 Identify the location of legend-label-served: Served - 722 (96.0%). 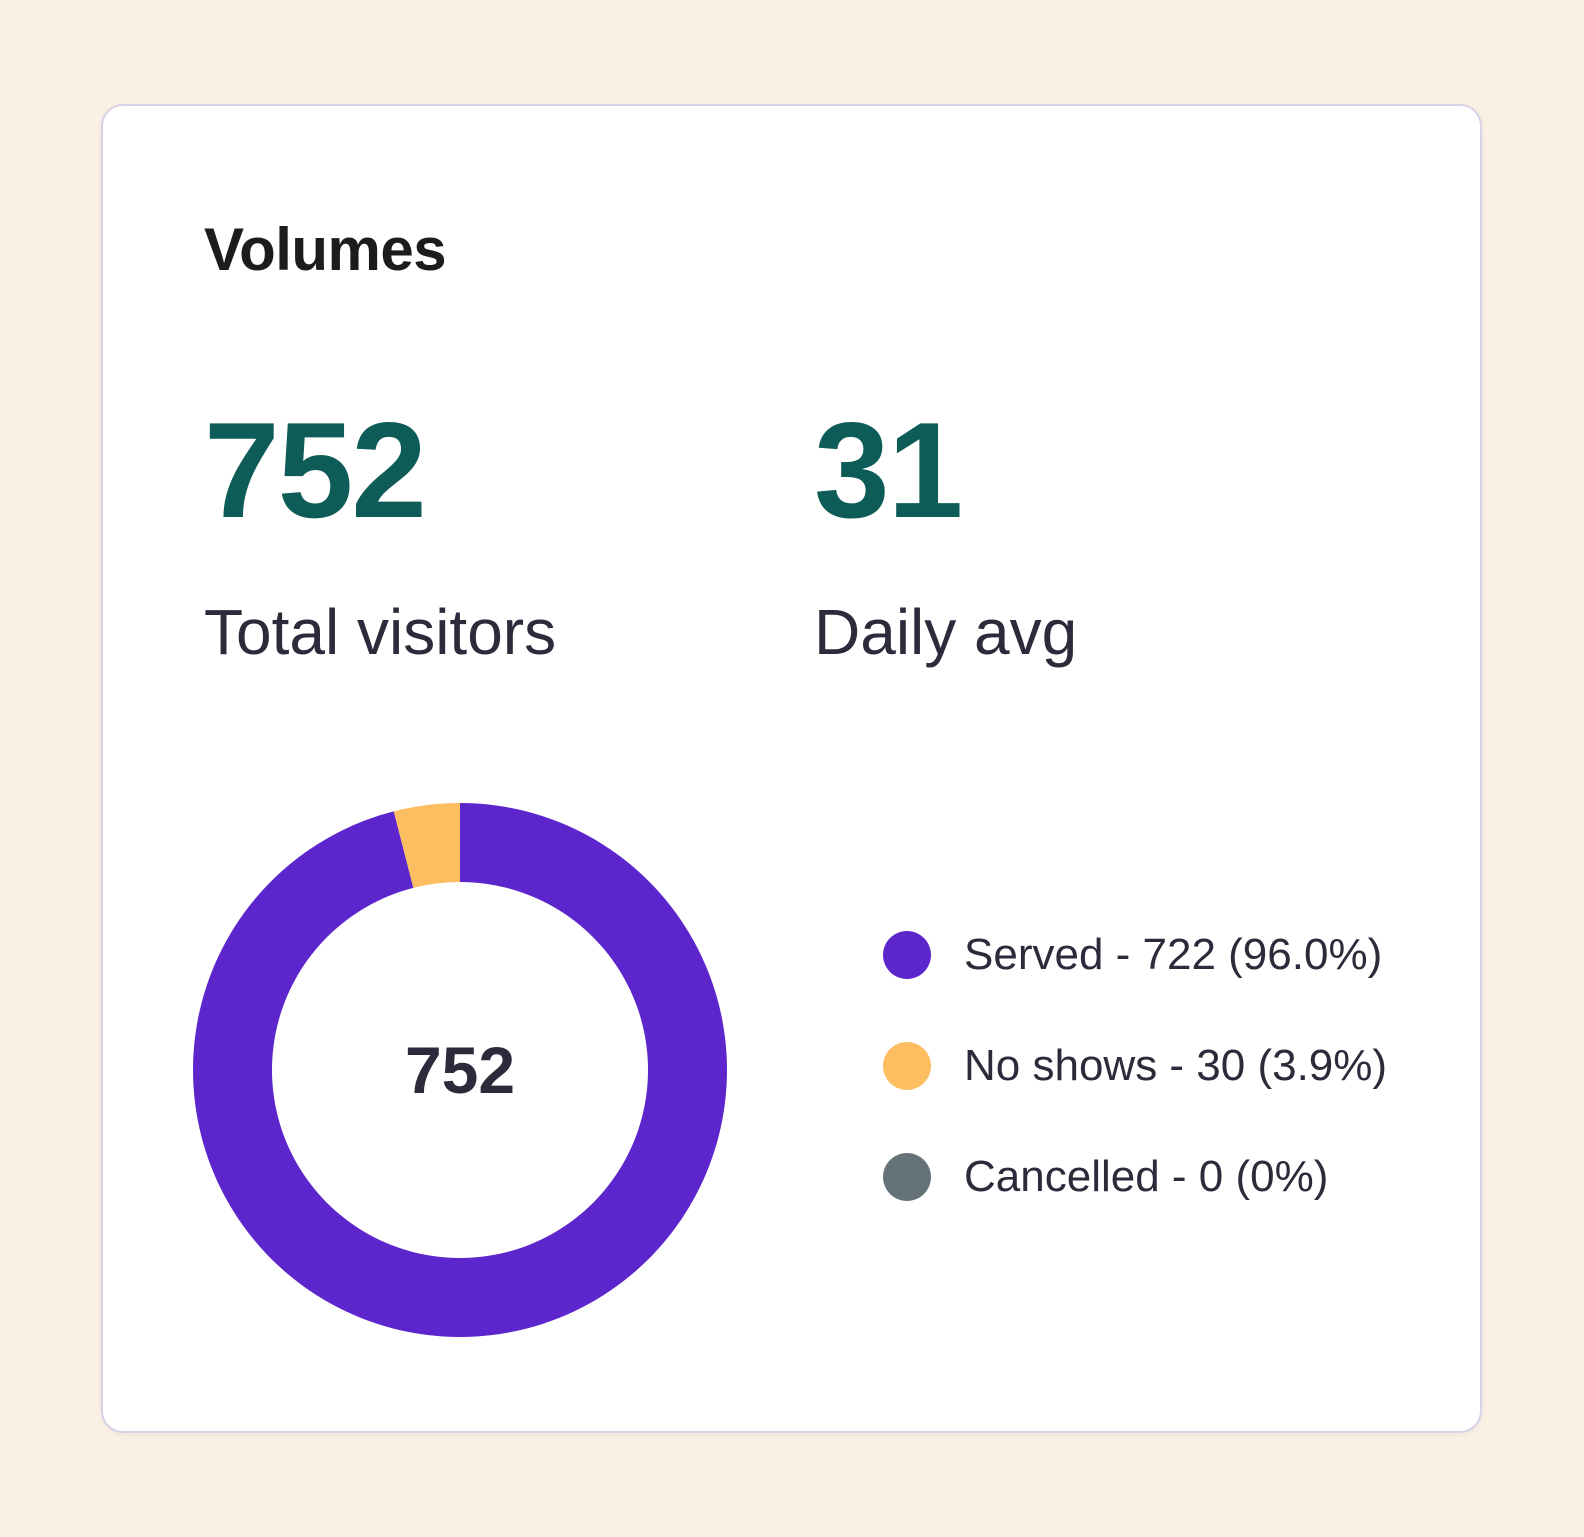
(1173, 954).